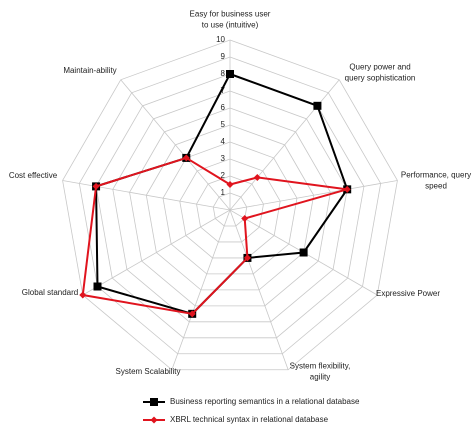 Image resolution: width=474 pixels, height=426 pixels. What do you see at coordinates (223, 141) in the screenshot?
I see `r-tick-label: 4` at bounding box center [223, 141].